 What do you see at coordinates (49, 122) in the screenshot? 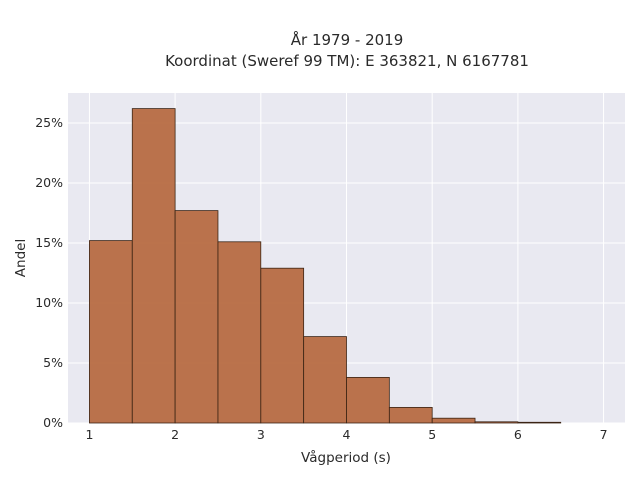
I see `y-tick-label: 25%` at bounding box center [49, 122].